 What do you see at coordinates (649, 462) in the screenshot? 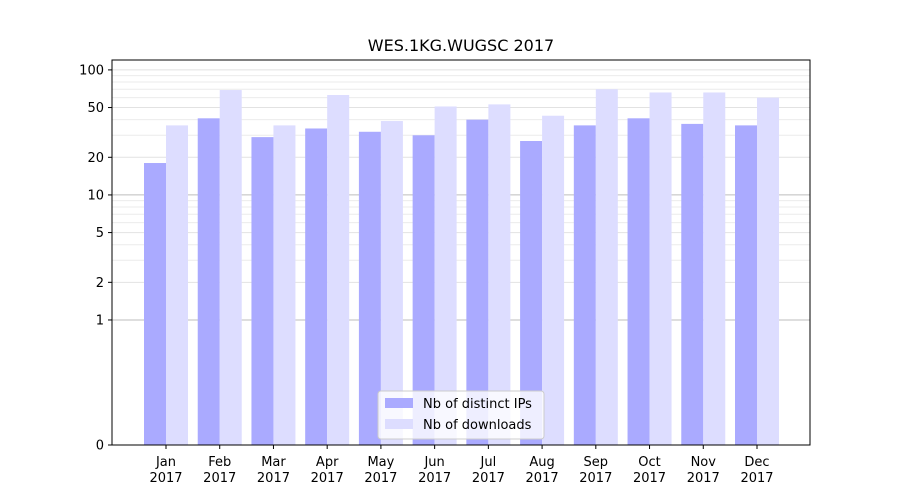
I see `x-tick-label-month: Oct` at bounding box center [649, 462].